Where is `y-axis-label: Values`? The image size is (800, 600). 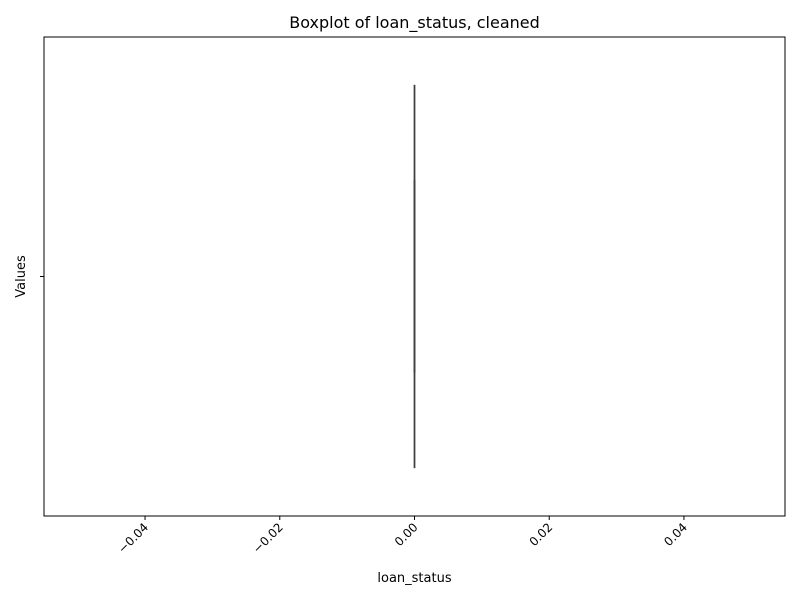
y-axis-label: Values is located at coordinates (21, 276).